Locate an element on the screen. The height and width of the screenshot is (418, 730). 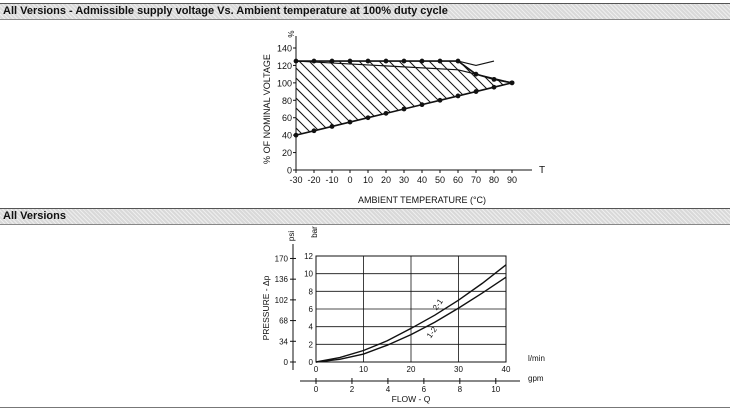
chart2-axes is located at coordinates (405, 314).